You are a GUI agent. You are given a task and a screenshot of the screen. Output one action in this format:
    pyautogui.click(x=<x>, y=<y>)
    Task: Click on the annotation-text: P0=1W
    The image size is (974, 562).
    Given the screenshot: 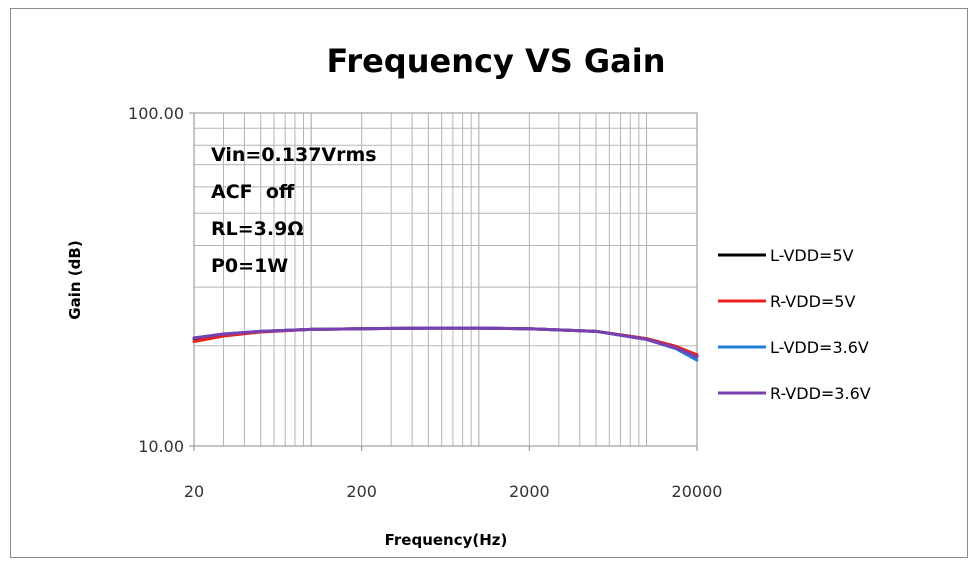 What is the action you would take?
    pyautogui.click(x=249, y=266)
    